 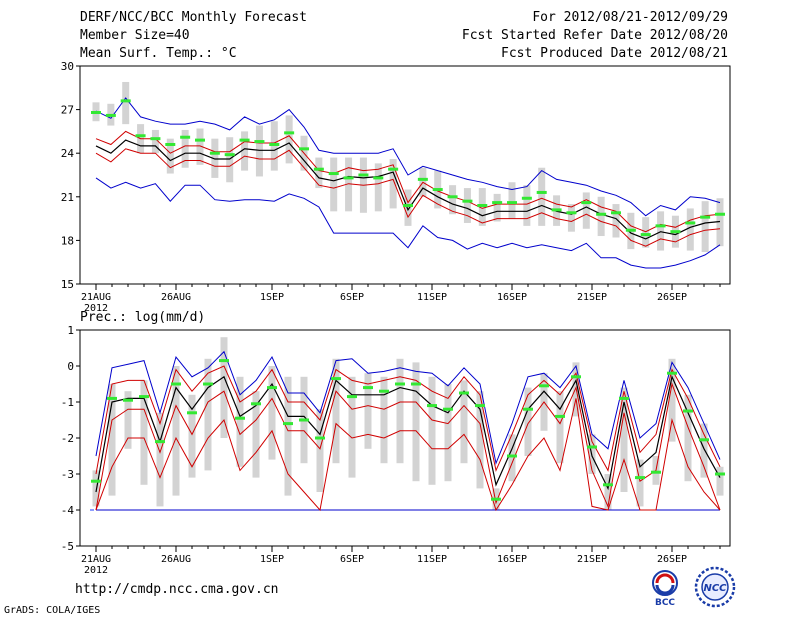 I want to click on precipitation-ytick-label: -5, so click(x=67, y=546).